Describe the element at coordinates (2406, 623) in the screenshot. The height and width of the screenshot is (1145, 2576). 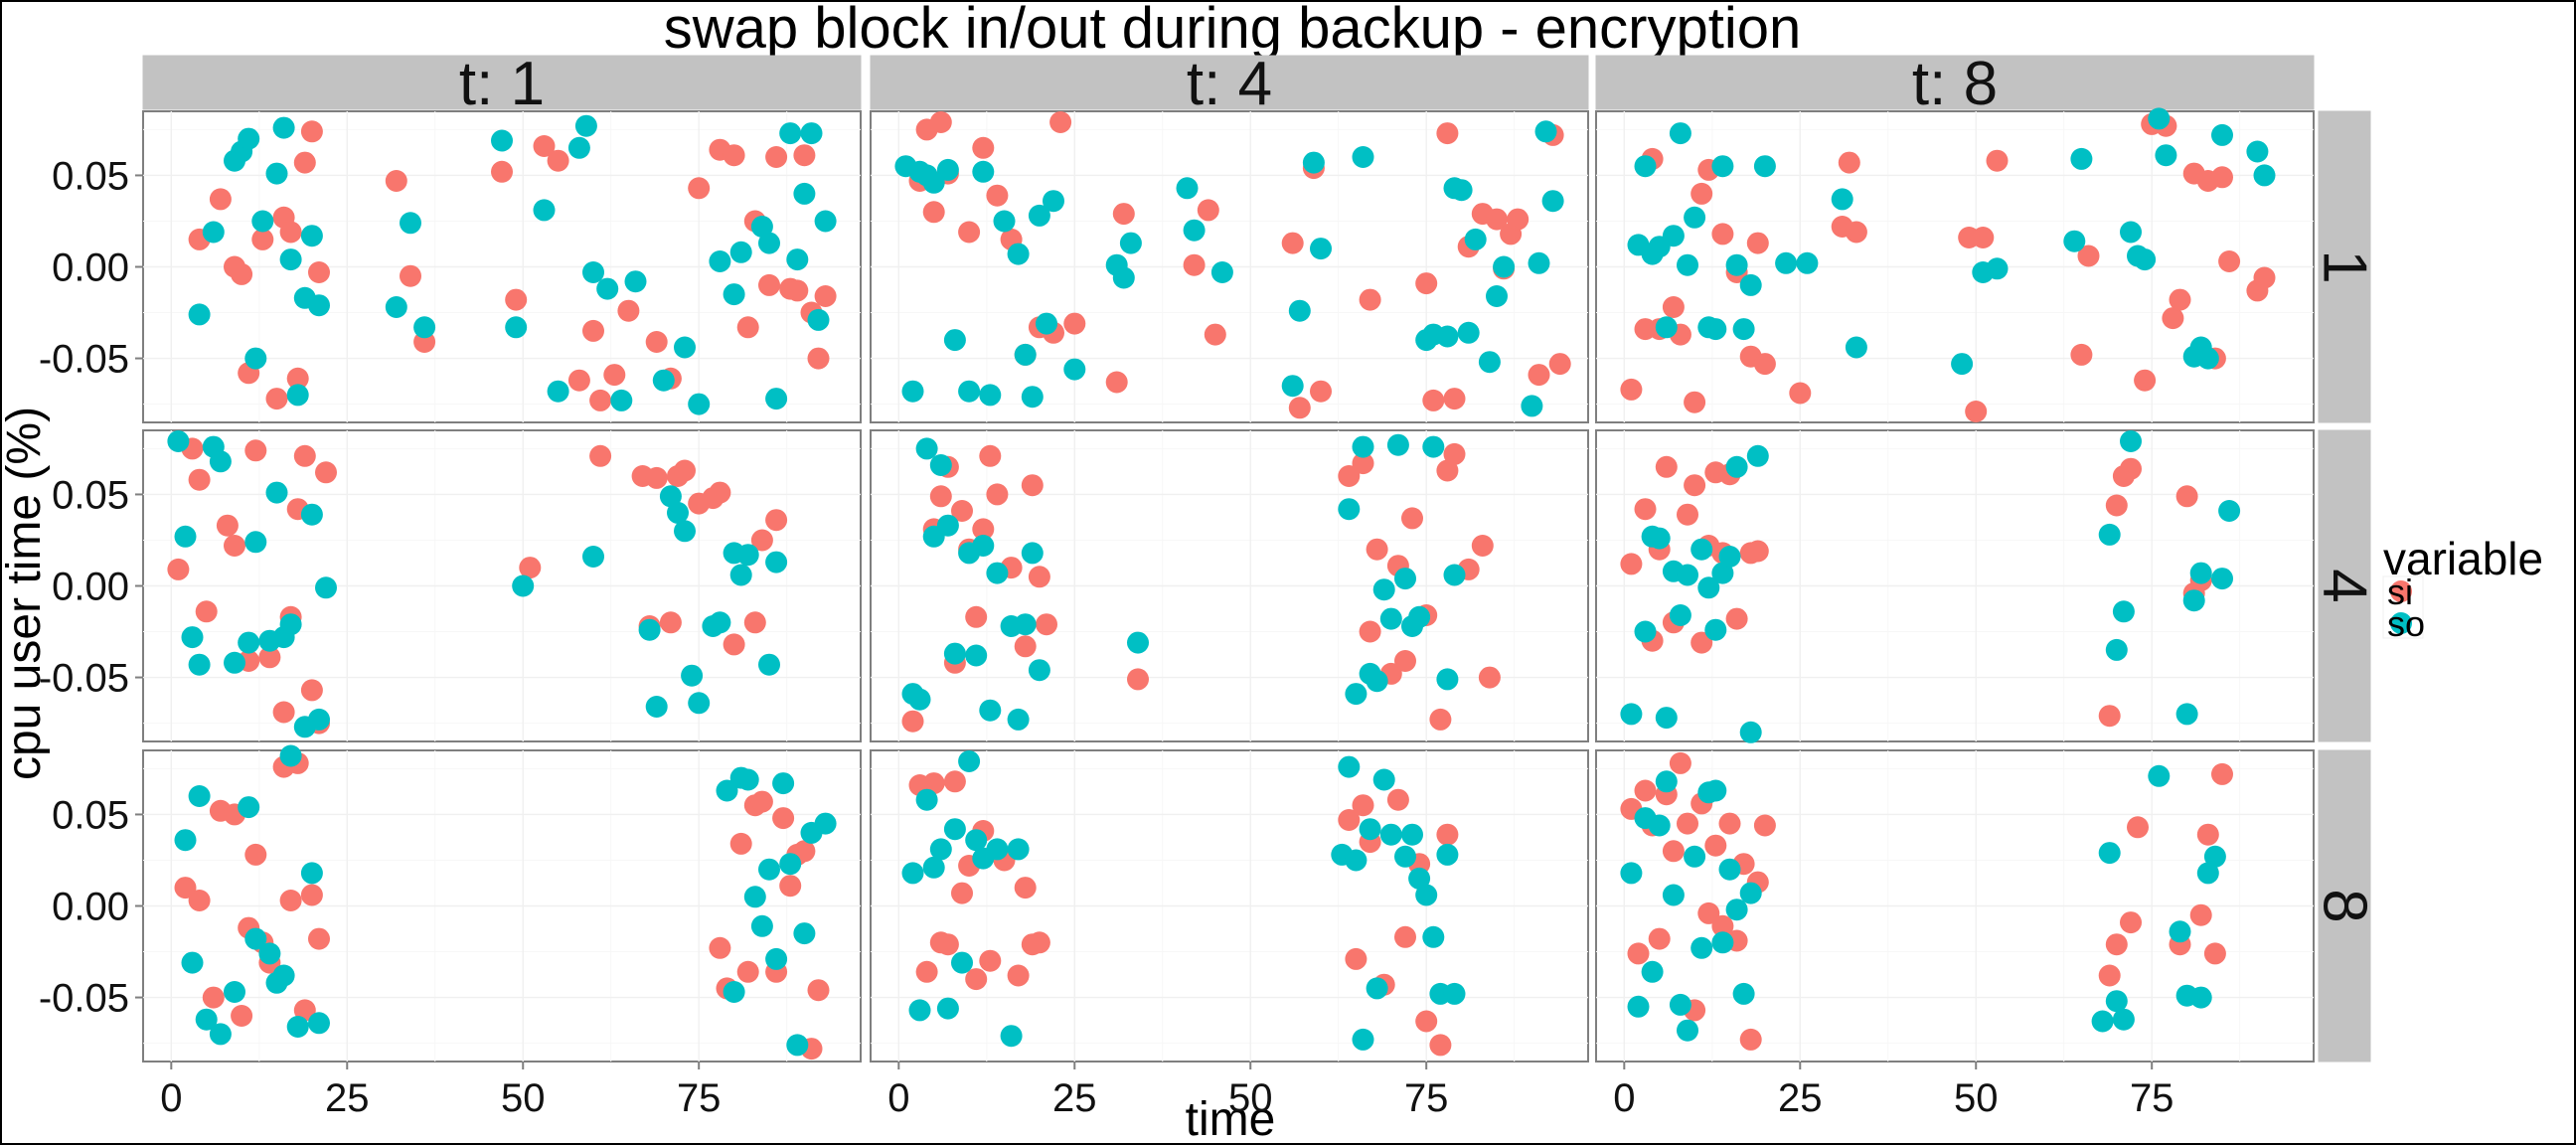
I see `legend-label-so: so` at that location.